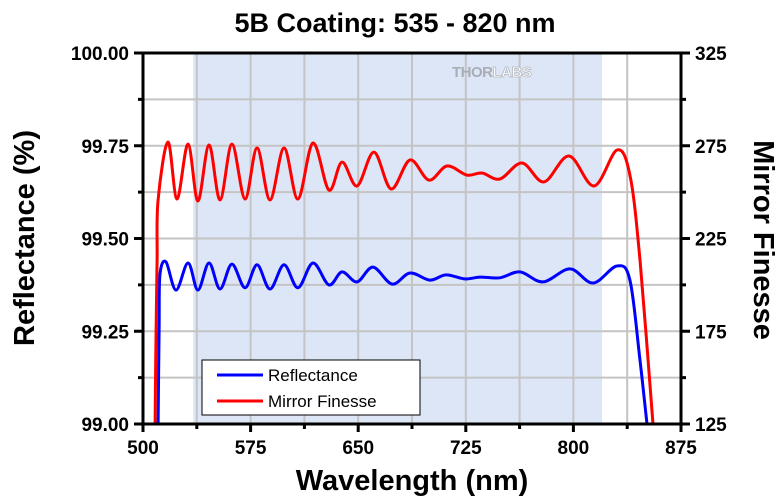 This screenshot has height=502, width=780. Describe the element at coordinates (466, 448) in the screenshot. I see `x-tick-label: 725` at that location.